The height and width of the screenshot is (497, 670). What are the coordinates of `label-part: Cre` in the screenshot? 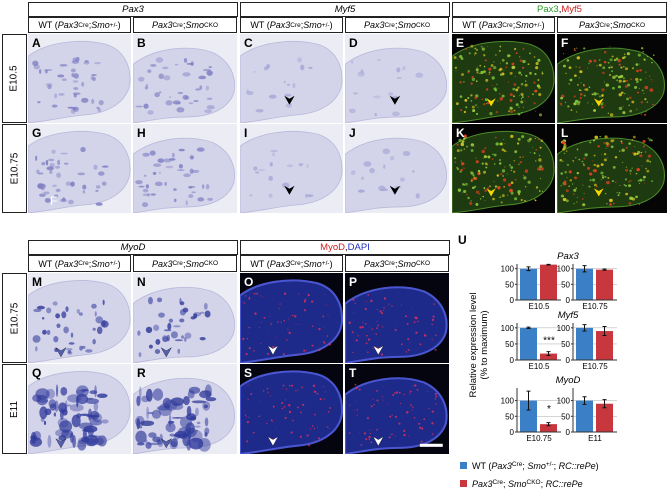 It's located at (389, 25).